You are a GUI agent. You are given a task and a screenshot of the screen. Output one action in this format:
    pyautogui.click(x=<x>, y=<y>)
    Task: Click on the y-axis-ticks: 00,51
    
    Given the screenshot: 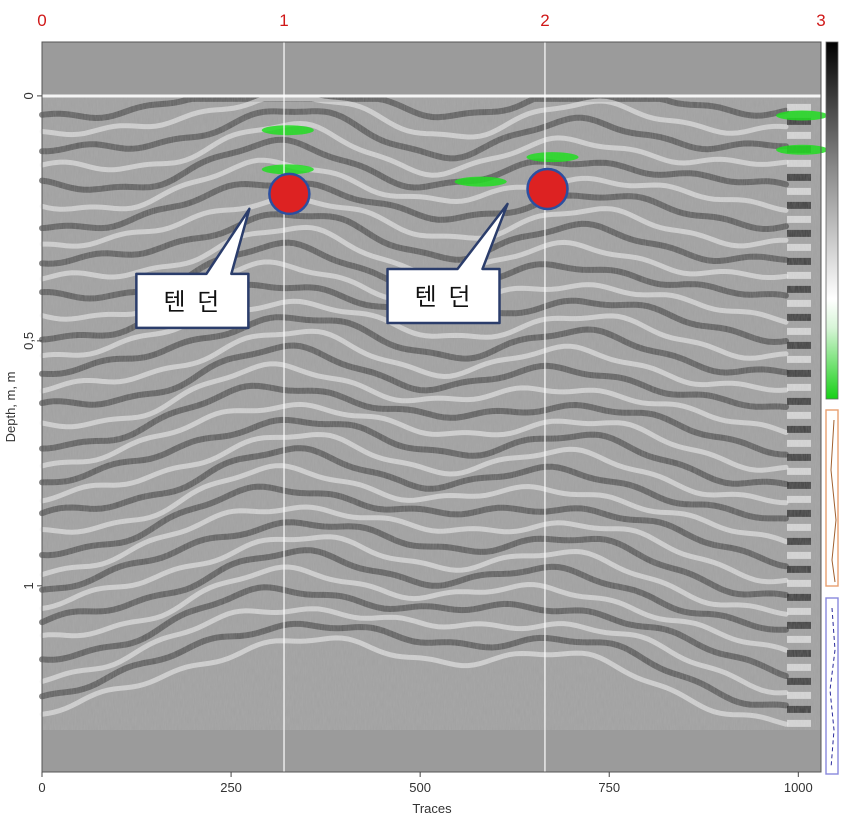 What is the action you would take?
    pyautogui.click(x=31, y=340)
    